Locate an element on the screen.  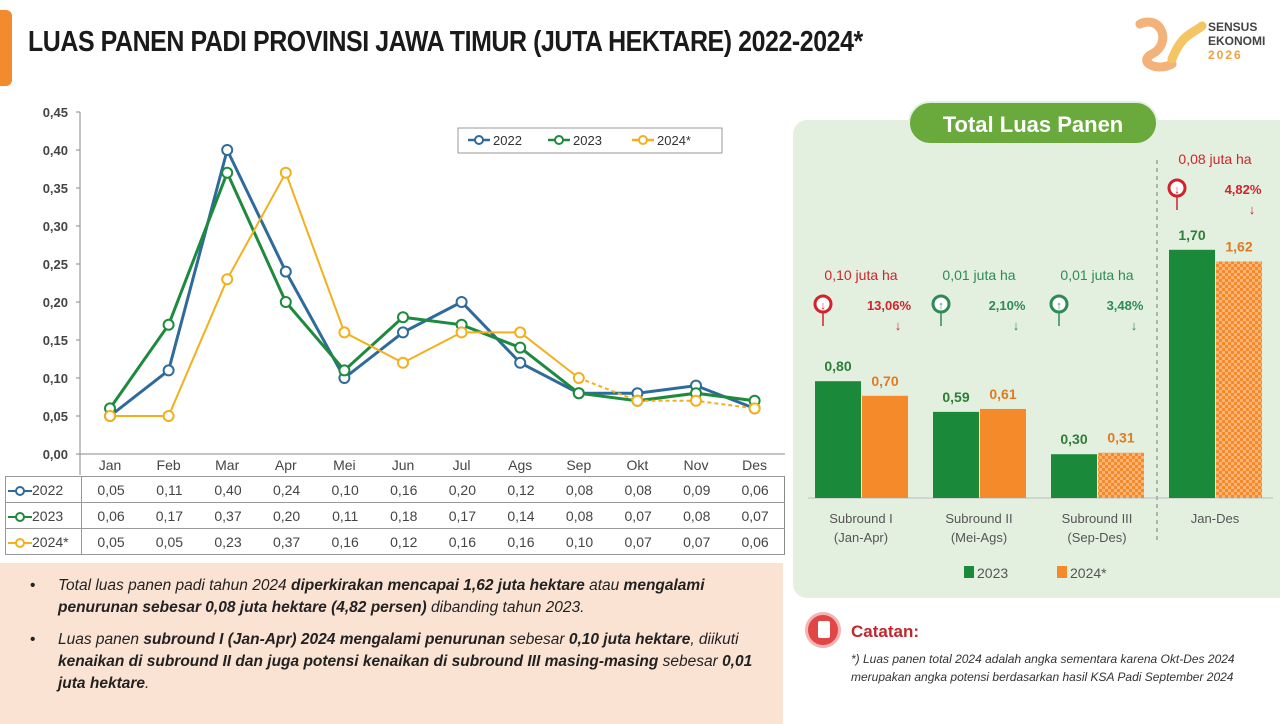
legend-swatch-2023 is located at coordinates (969, 572).